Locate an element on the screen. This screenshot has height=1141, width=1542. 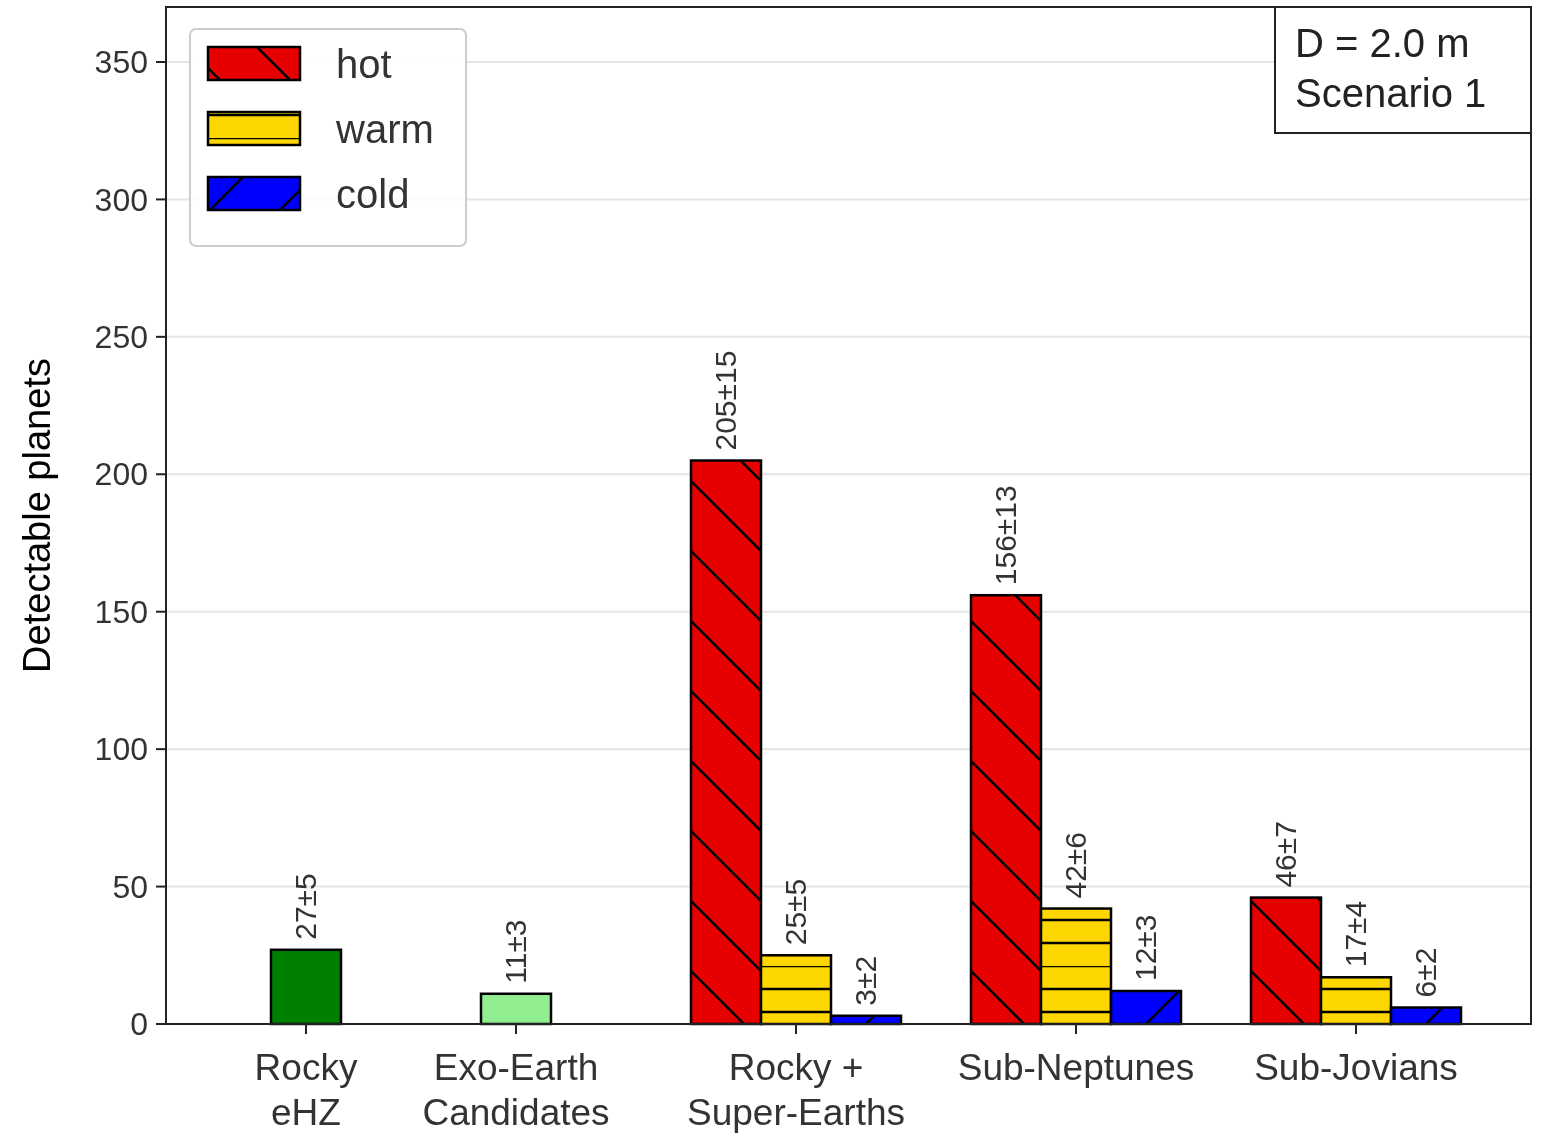
data-label: 27±5 is located at coordinates (305, 906).